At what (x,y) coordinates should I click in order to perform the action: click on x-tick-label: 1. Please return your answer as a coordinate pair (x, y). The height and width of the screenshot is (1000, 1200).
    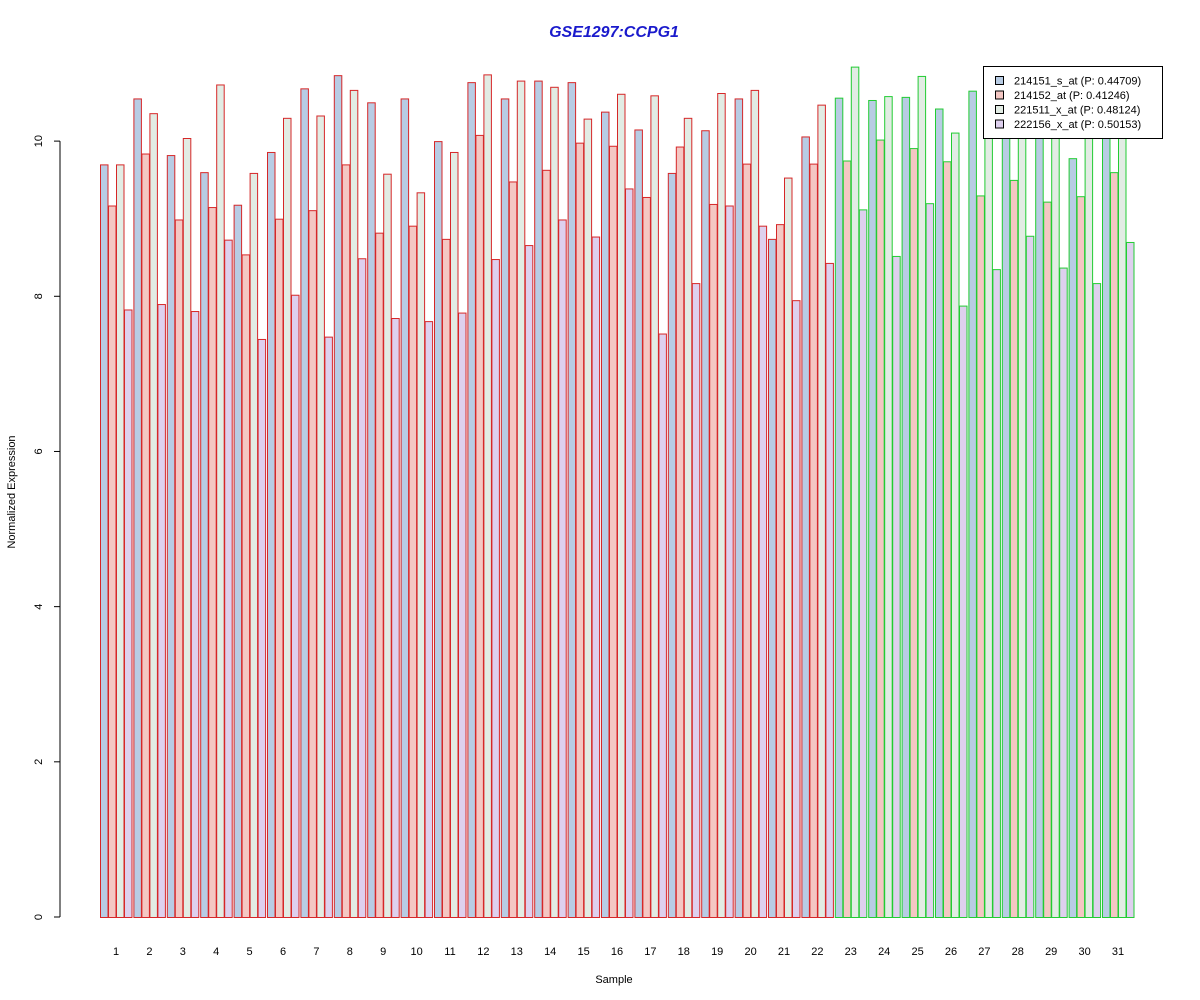
    Looking at the image, I should click on (116, 952).